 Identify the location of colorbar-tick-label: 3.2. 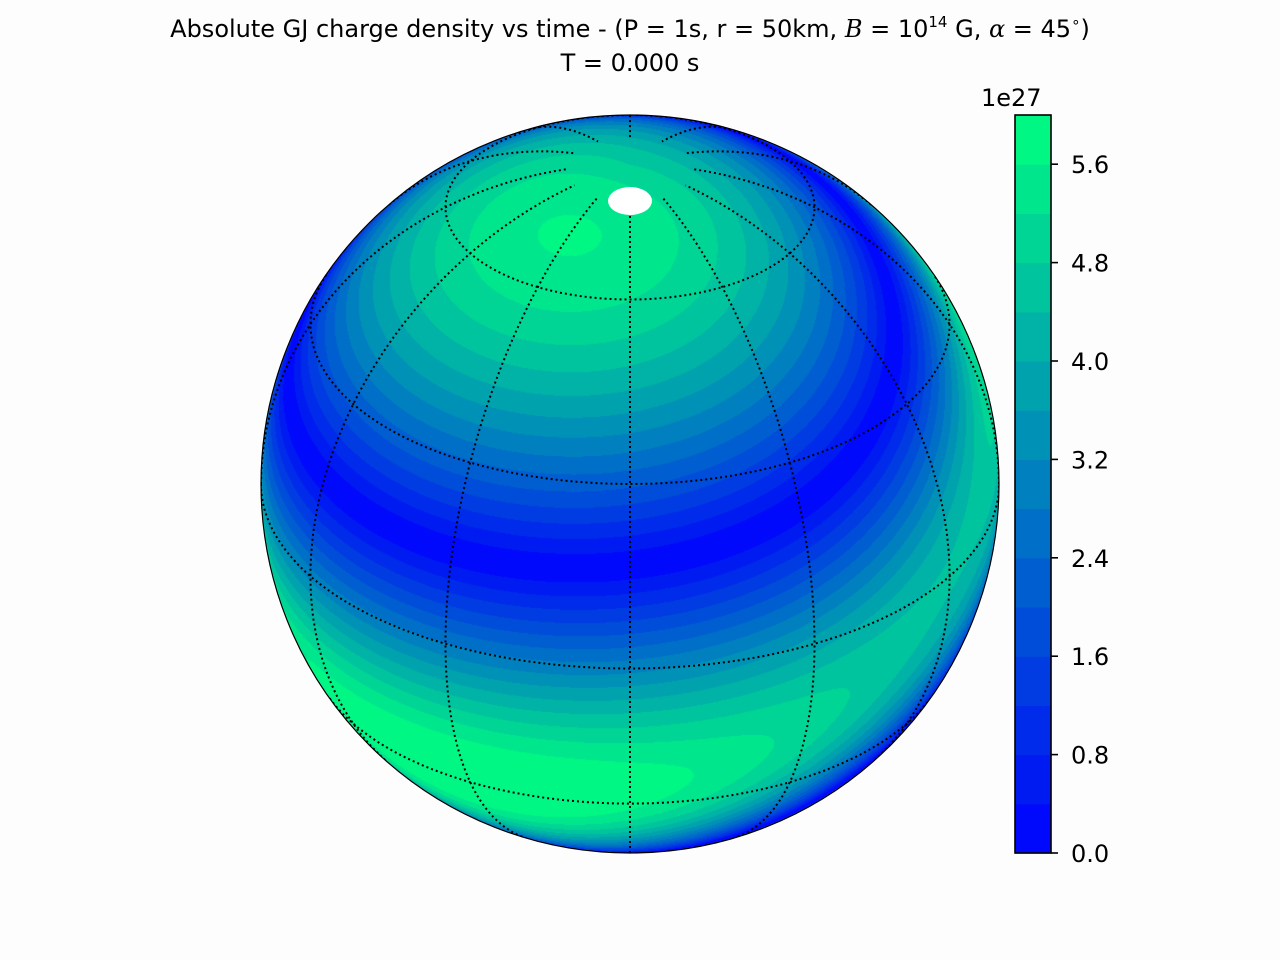
(1090, 460).